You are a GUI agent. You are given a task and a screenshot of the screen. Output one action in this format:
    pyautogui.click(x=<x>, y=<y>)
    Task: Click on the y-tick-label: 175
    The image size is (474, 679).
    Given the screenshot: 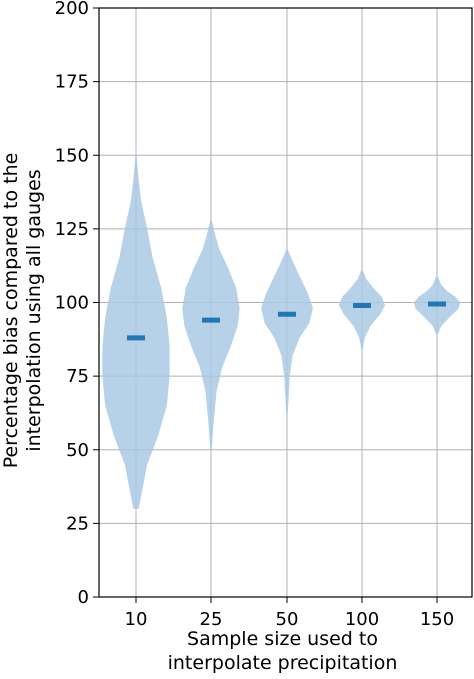 What is the action you would take?
    pyautogui.click(x=72, y=82)
    